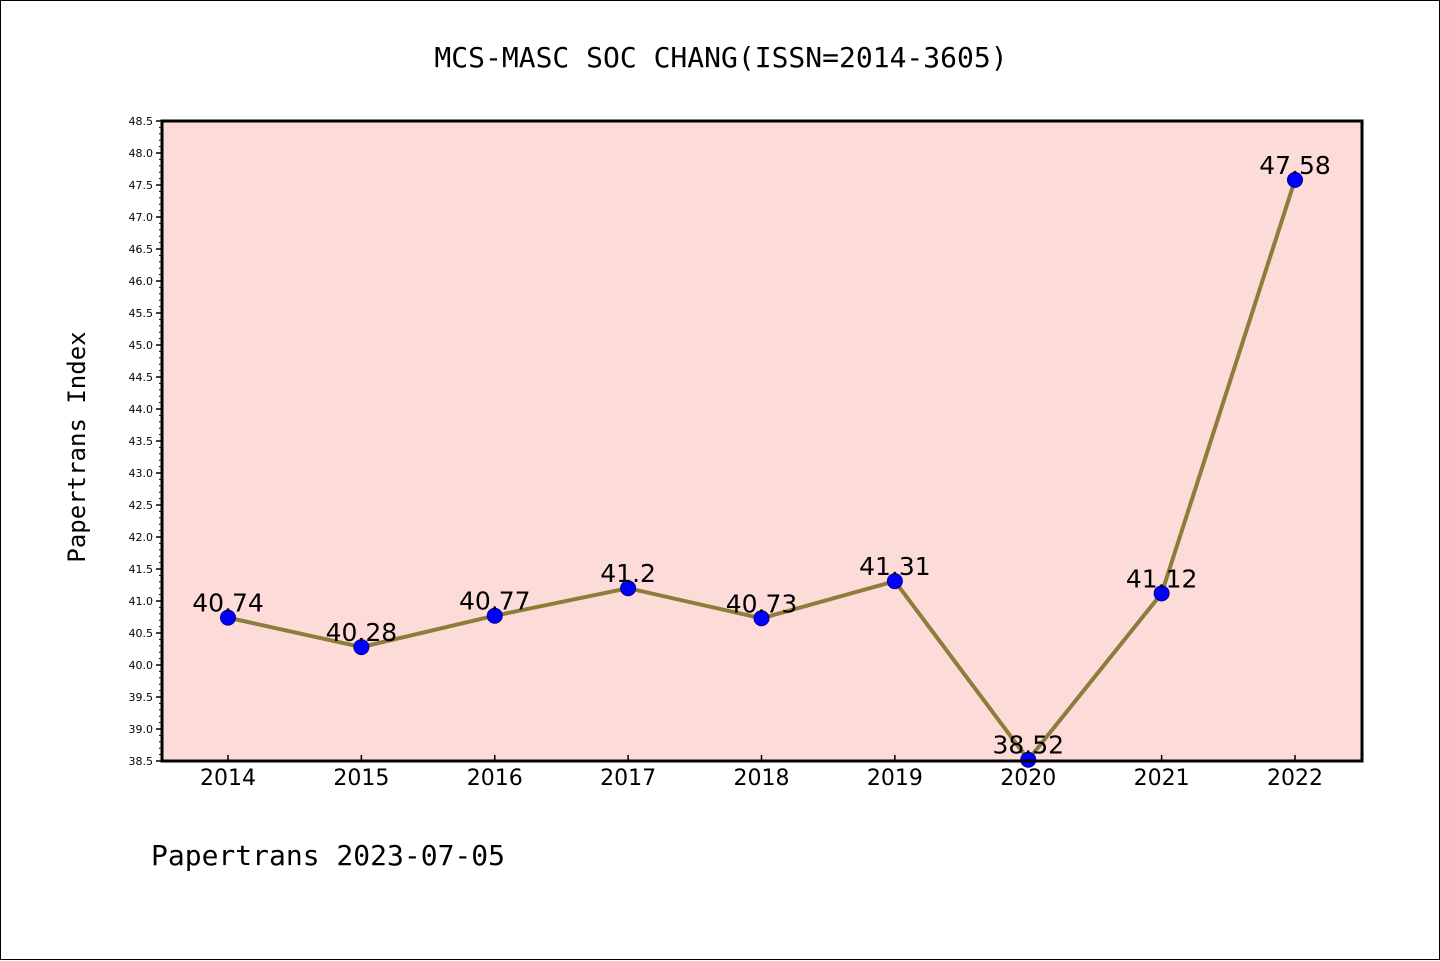 The width and height of the screenshot is (1440, 961). Describe the element at coordinates (1295, 778) in the screenshot. I see `x-tick-label: 2022` at that location.